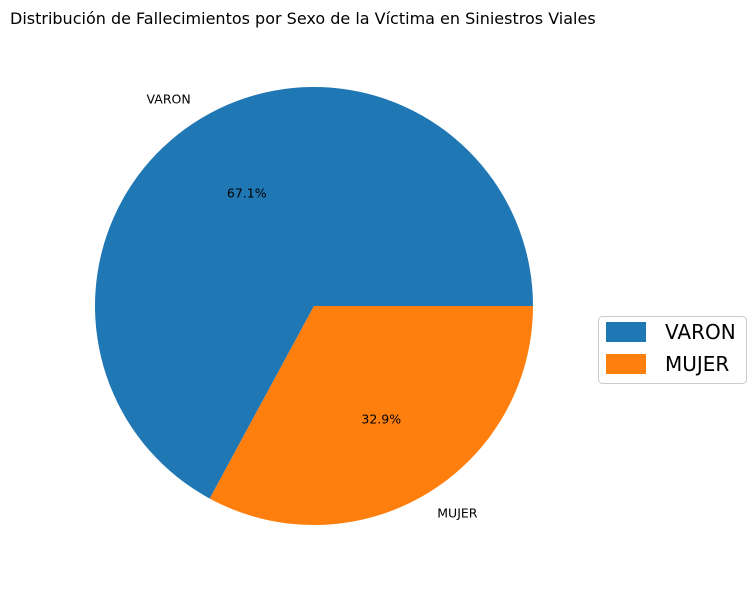  What do you see at coordinates (626, 364) in the screenshot?
I see `legend-swatch-mujer` at bounding box center [626, 364].